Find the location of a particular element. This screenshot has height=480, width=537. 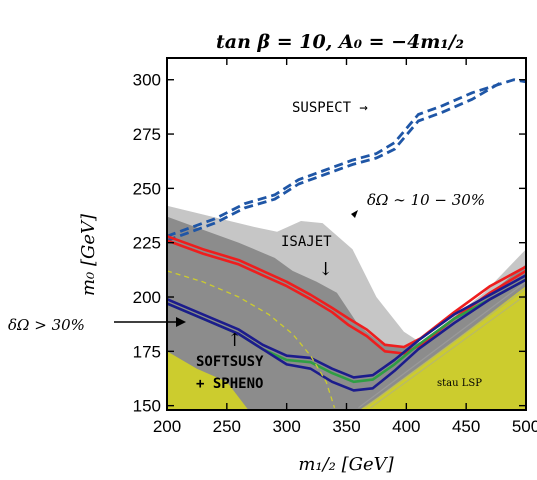

series-line-yellow-dash is located at coordinates (251, 339).